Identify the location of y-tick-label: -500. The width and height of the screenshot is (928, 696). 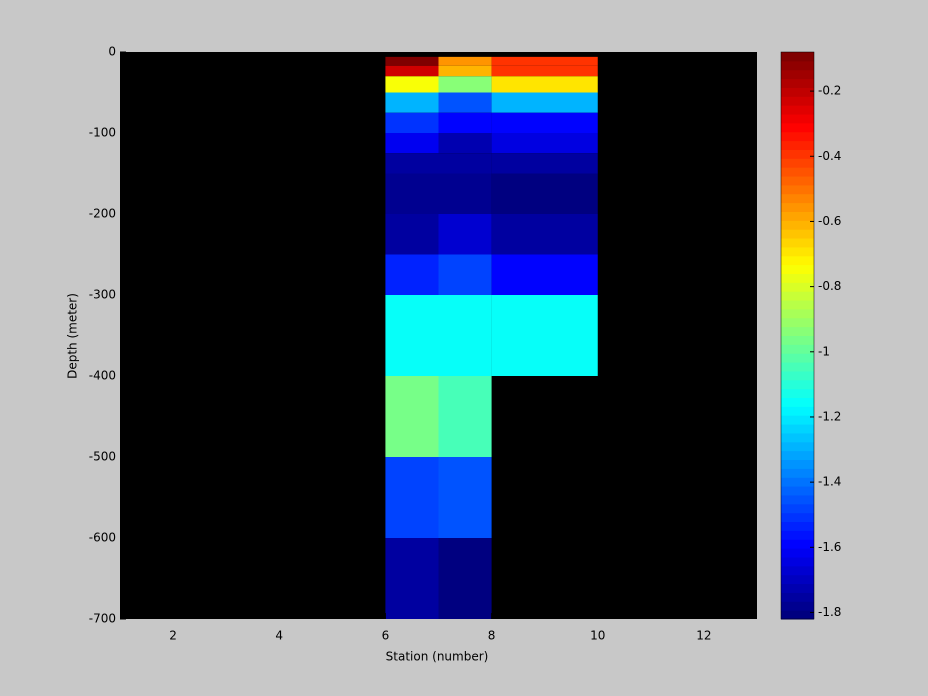
(102, 457).